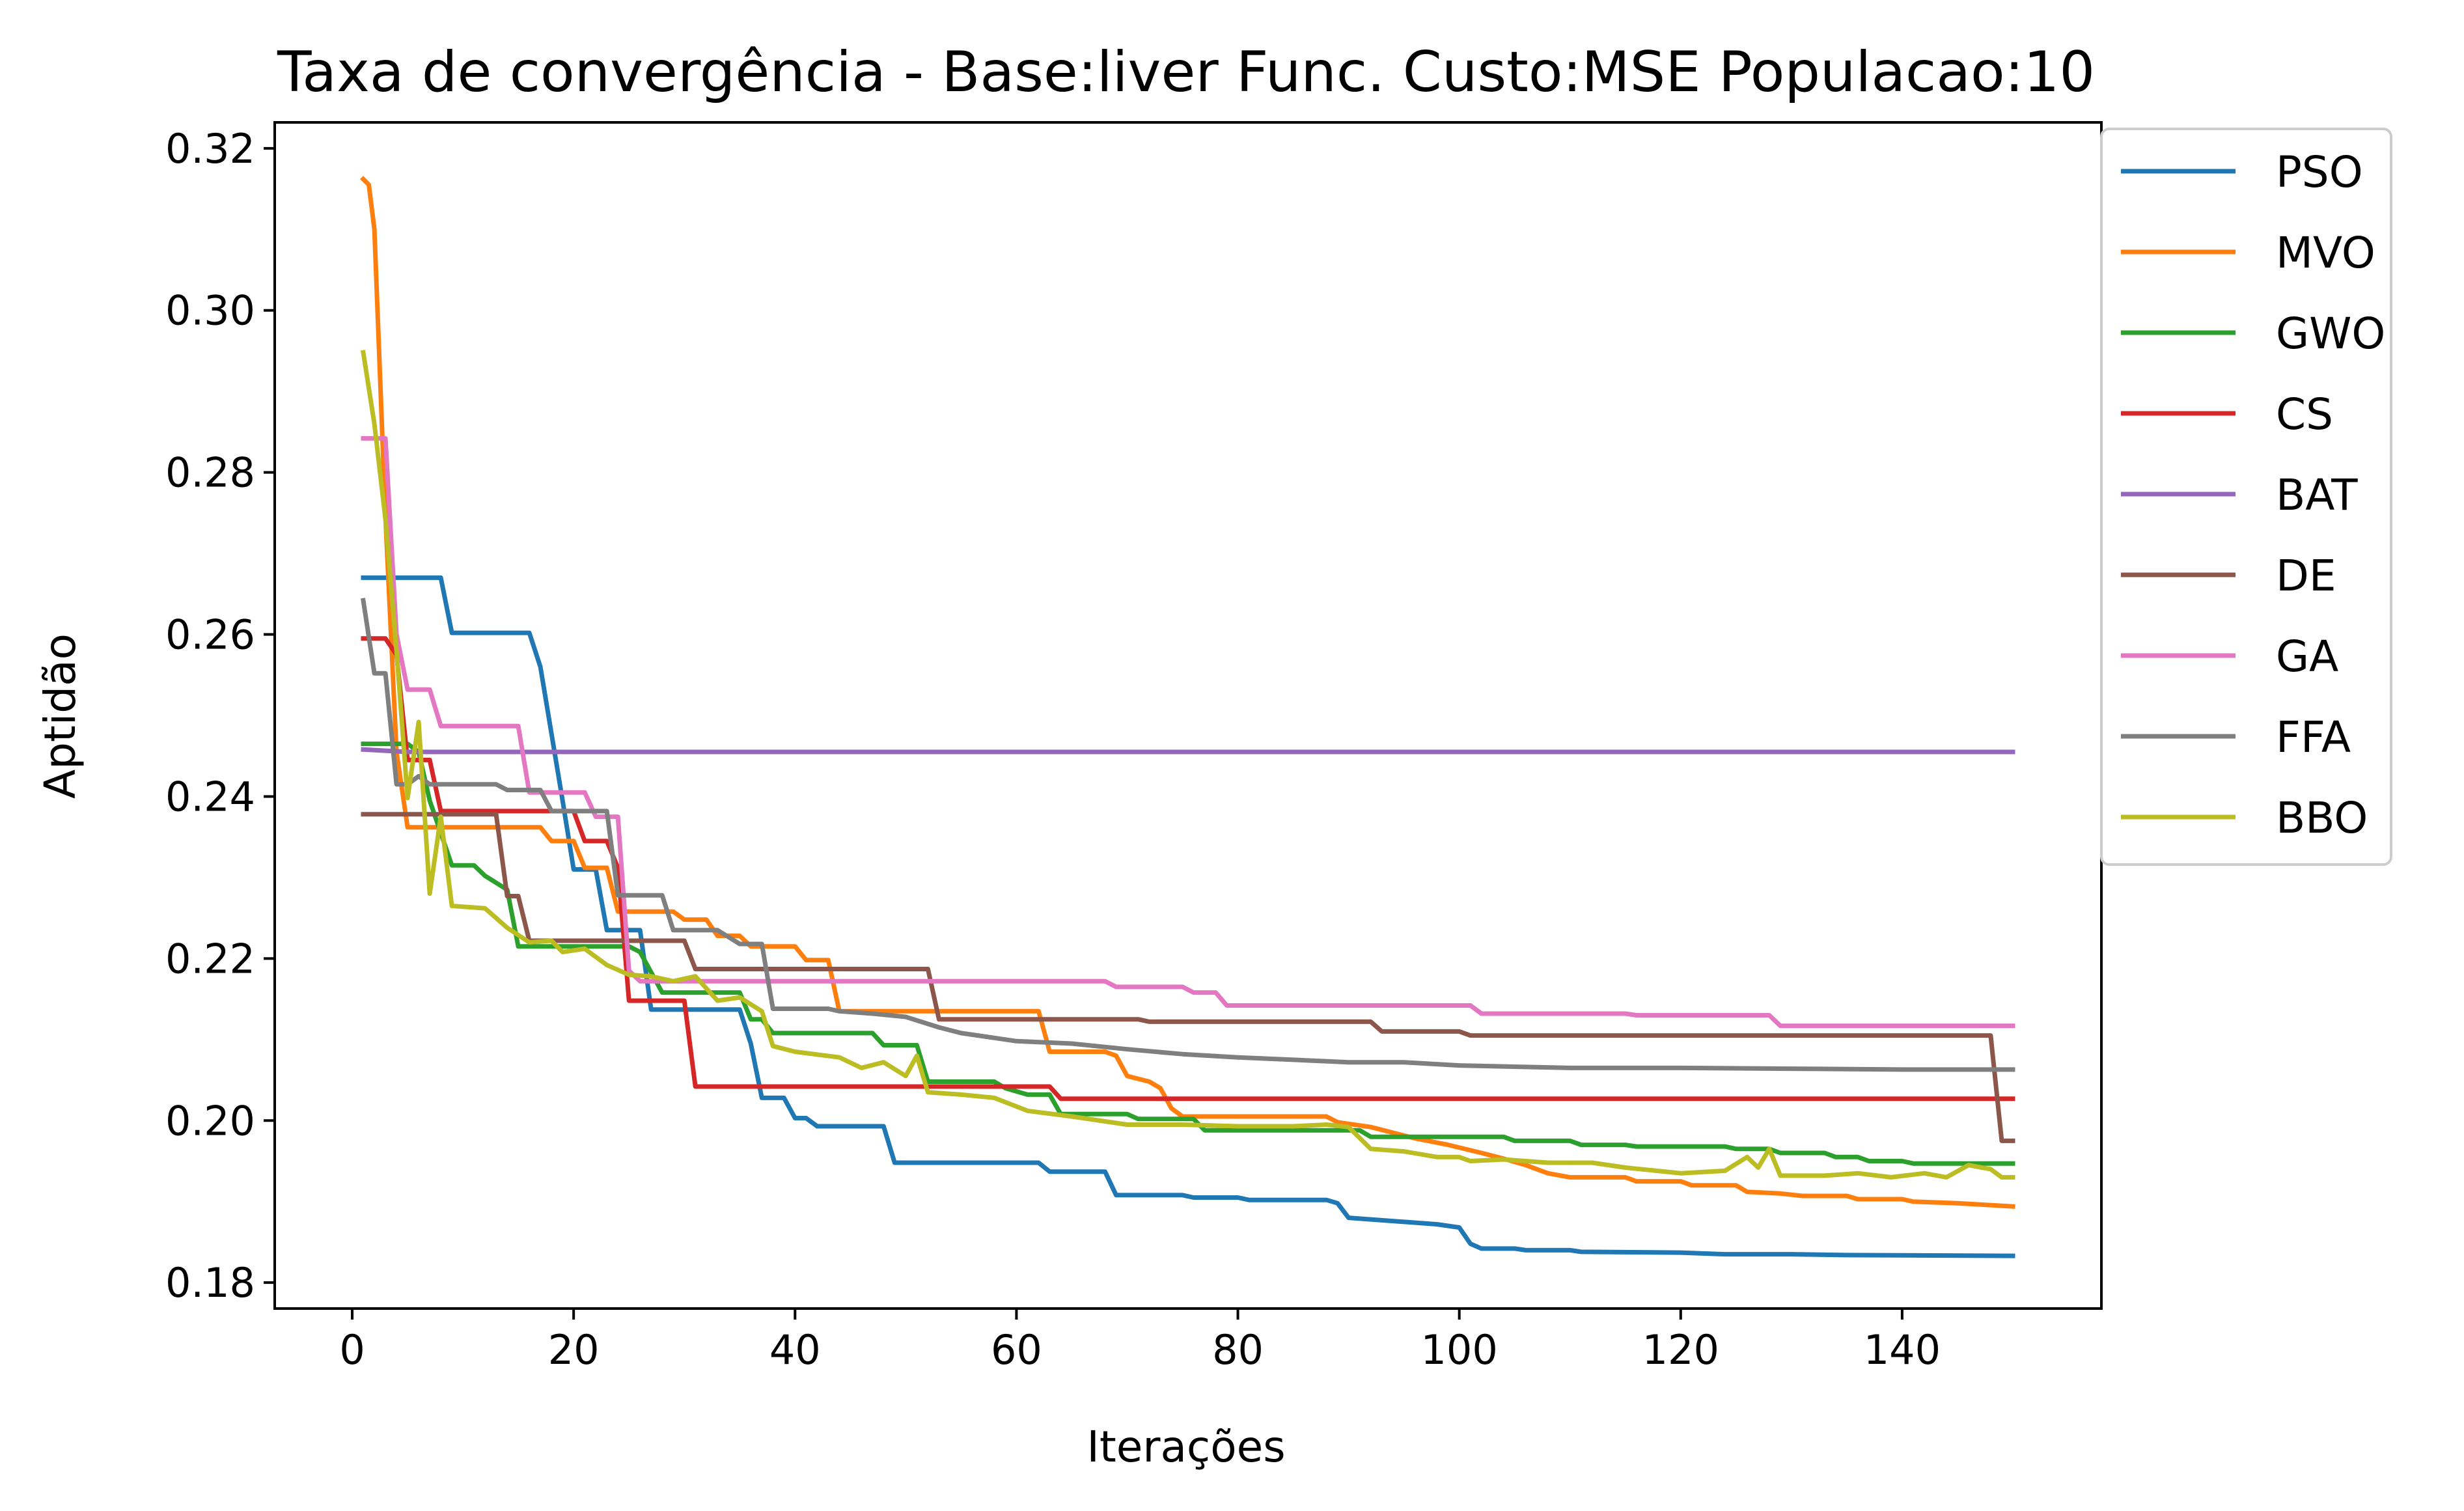 The width and height of the screenshot is (2464, 1511). What do you see at coordinates (1188, 751) in the screenshot?
I see `series-line-bat` at bounding box center [1188, 751].